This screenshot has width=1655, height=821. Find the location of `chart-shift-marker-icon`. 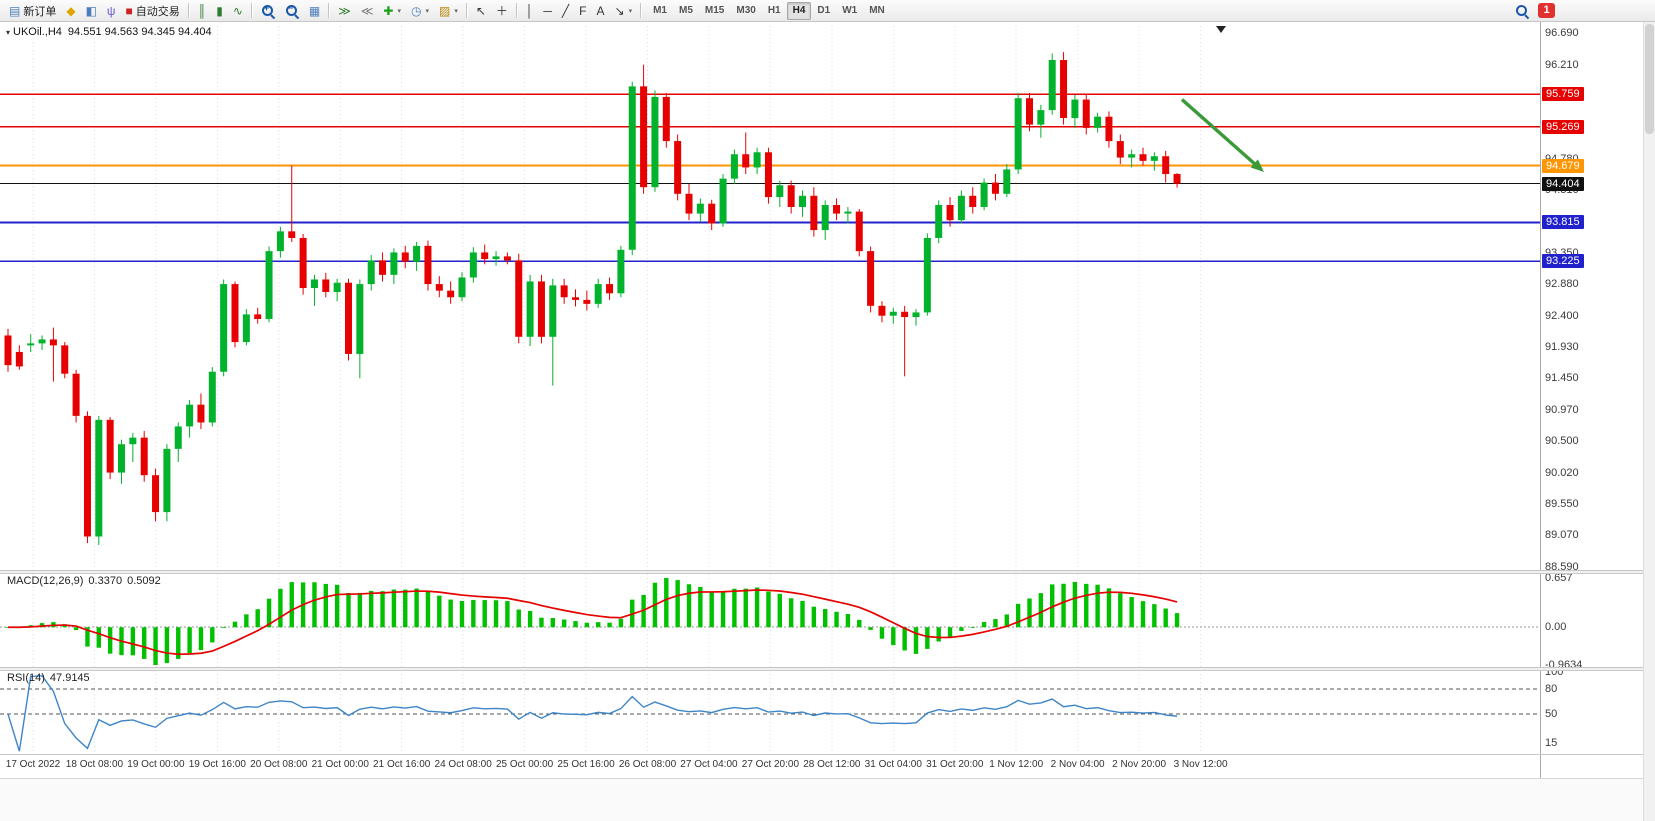

chart-shift-marker-icon is located at coordinates (1221, 29).